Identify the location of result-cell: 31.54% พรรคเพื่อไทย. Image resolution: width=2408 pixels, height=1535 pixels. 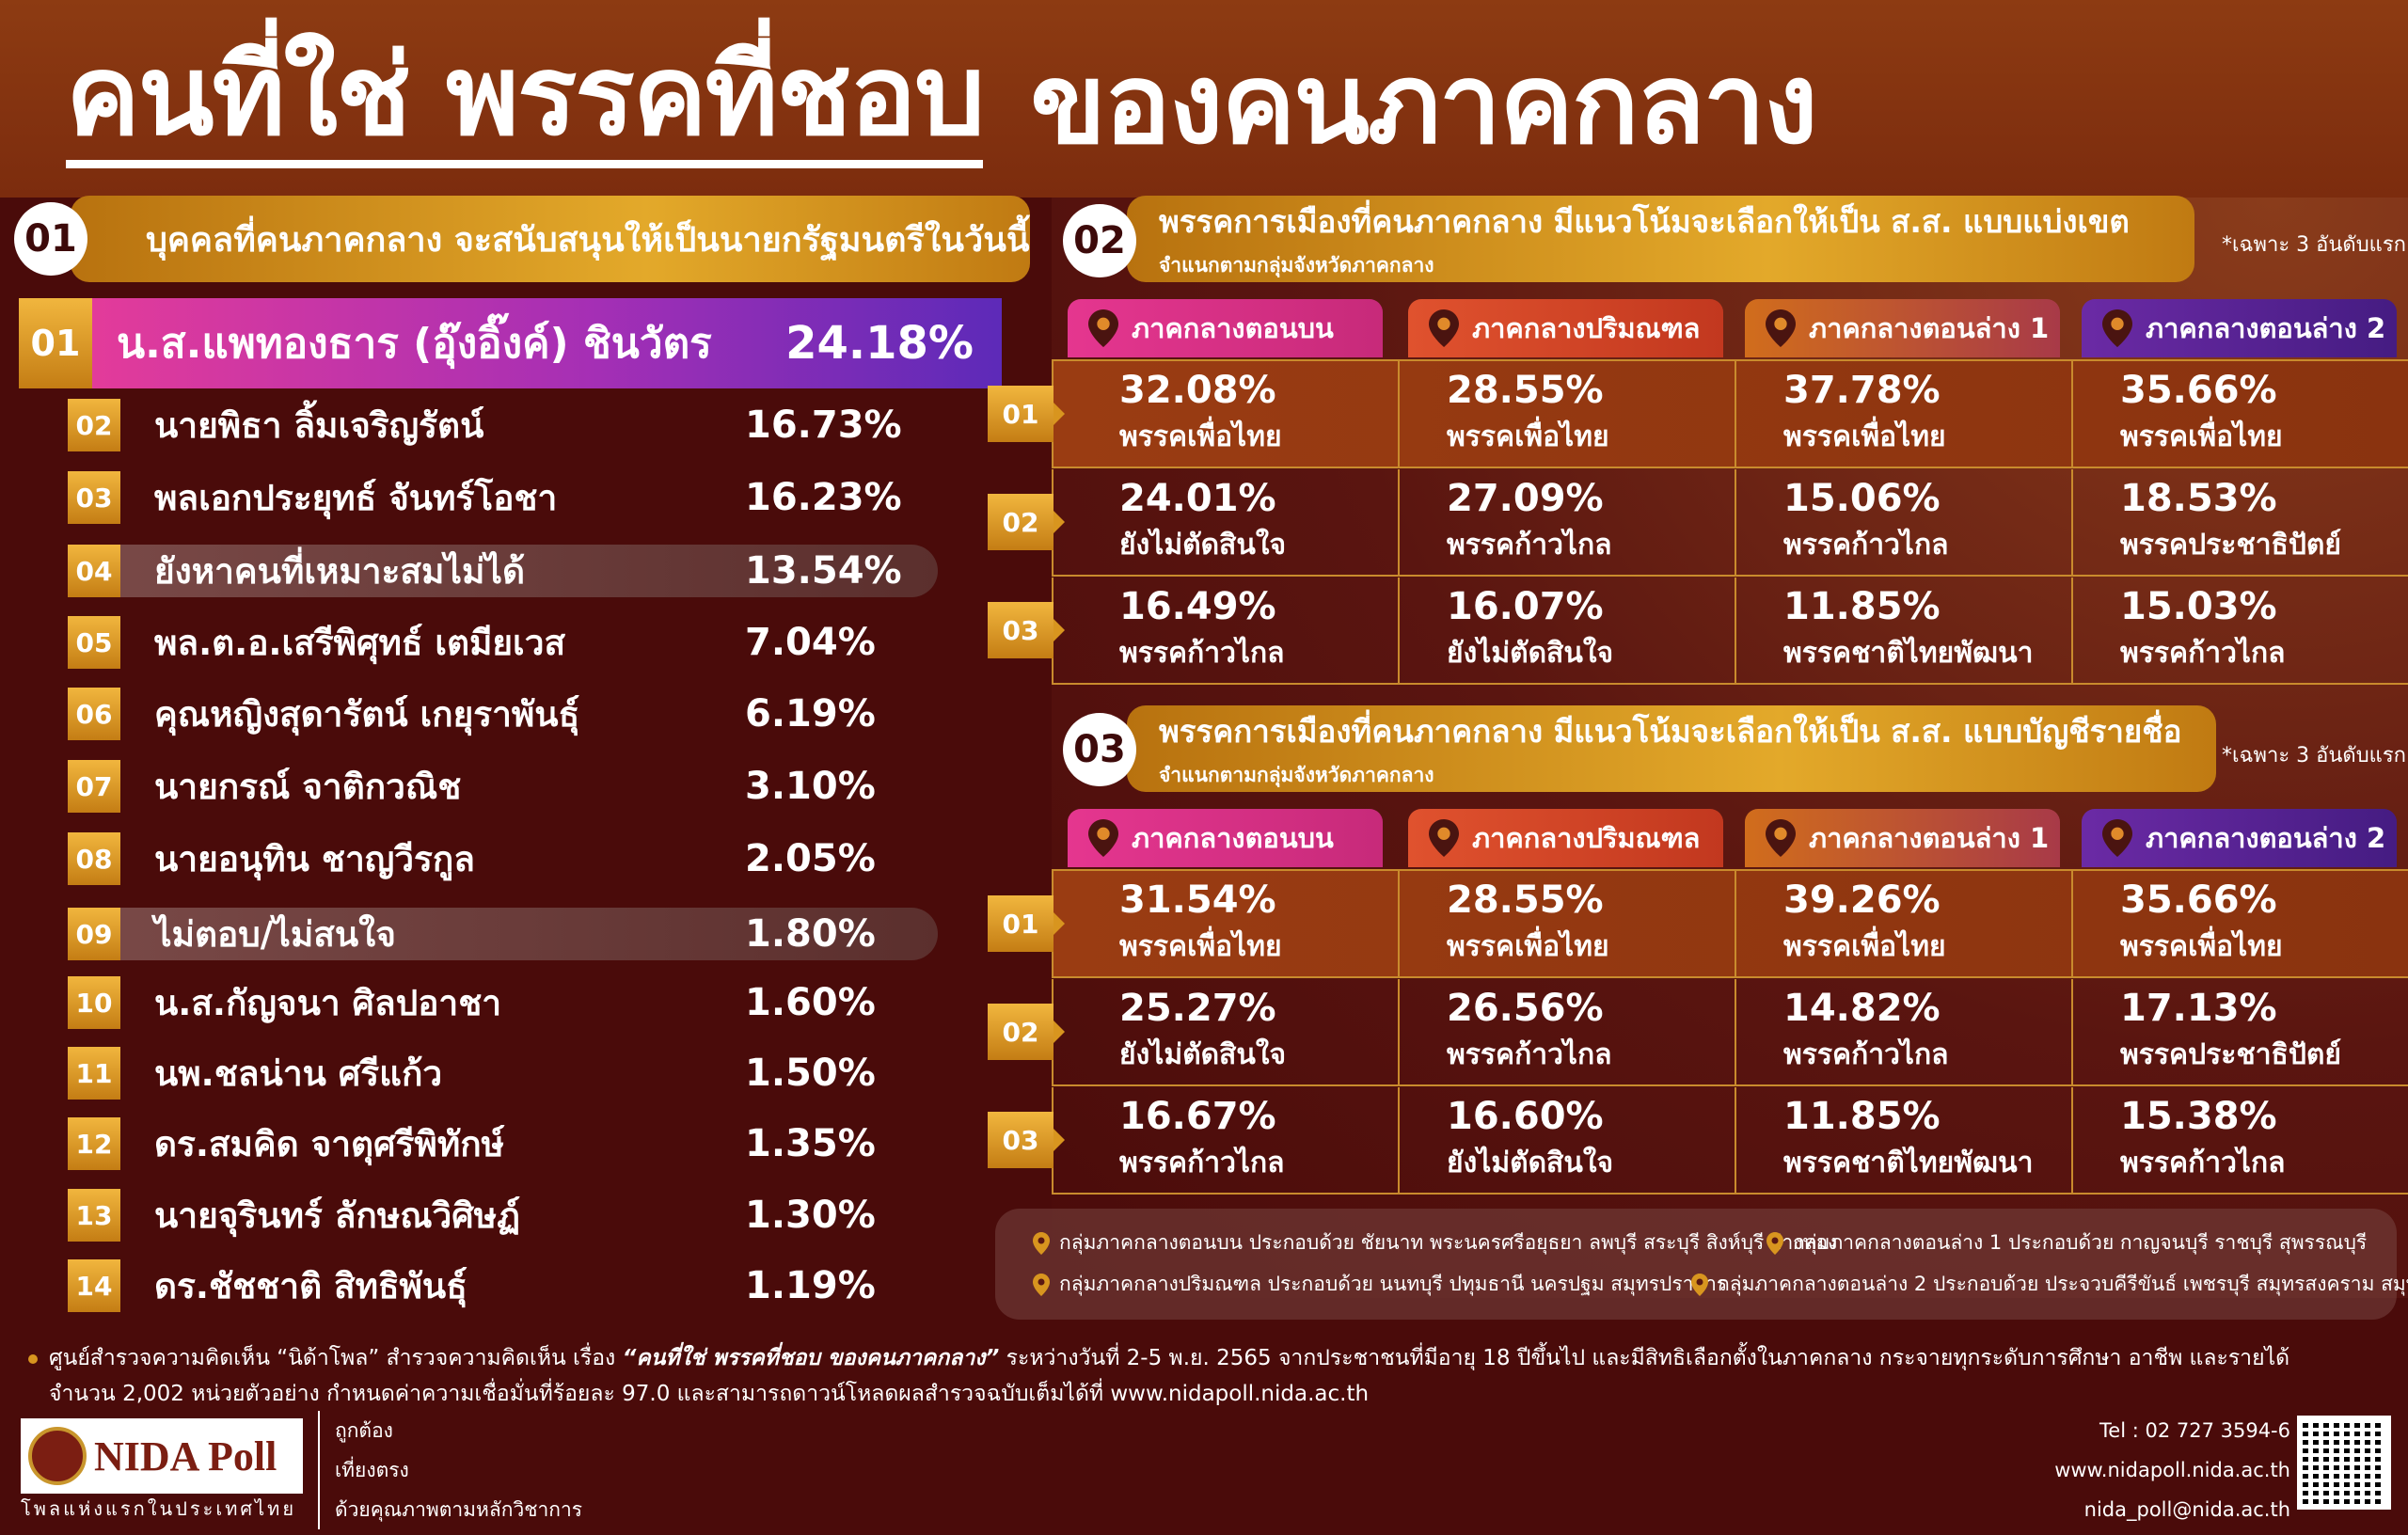
(1225, 923).